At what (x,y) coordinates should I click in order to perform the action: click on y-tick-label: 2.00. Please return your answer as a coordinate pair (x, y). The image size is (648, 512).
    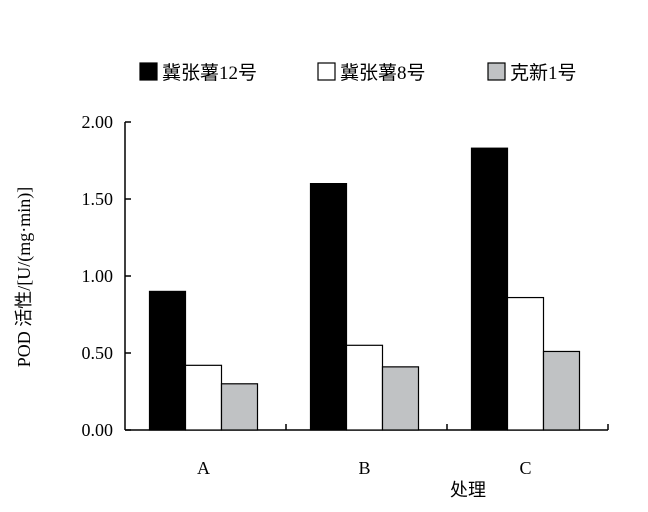
    Looking at the image, I should click on (98, 122).